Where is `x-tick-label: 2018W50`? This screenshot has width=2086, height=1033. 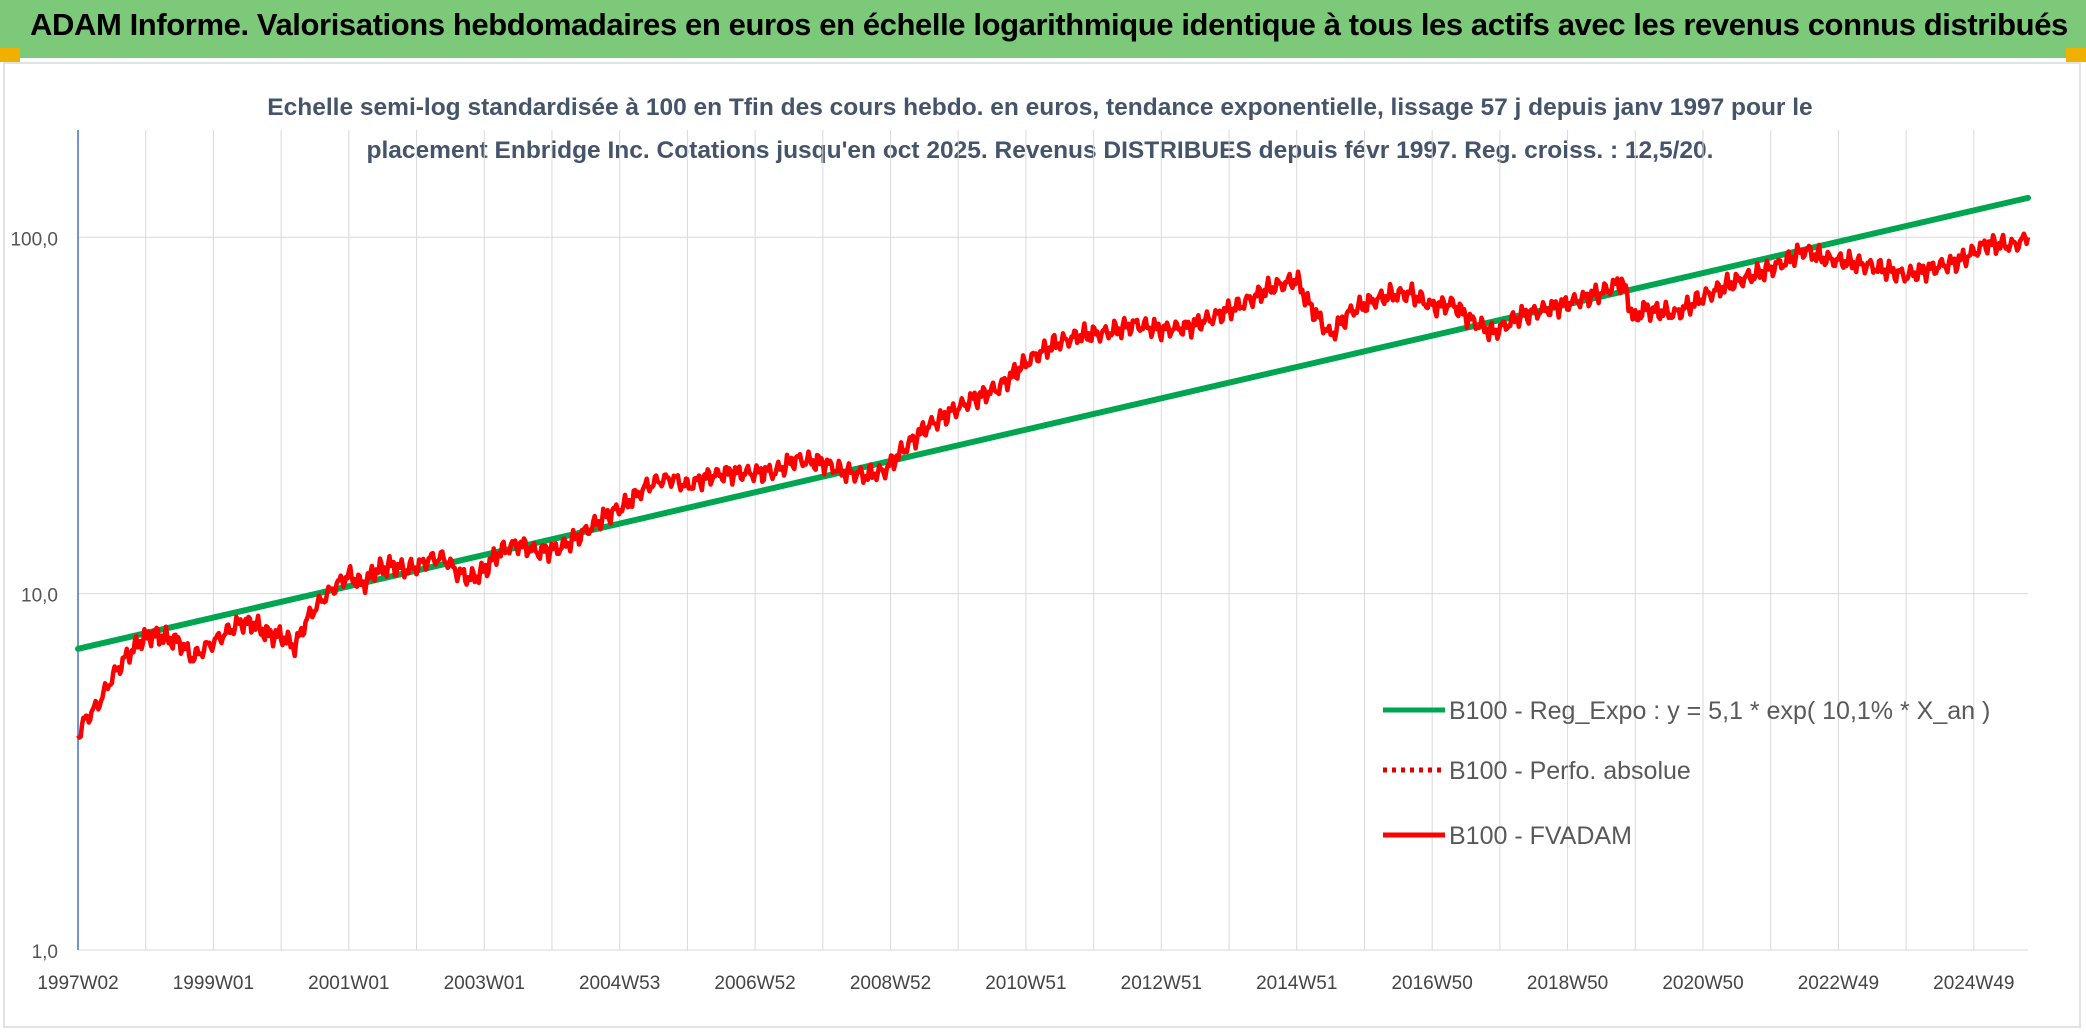
x-tick-label: 2018W50 is located at coordinates (1567, 983).